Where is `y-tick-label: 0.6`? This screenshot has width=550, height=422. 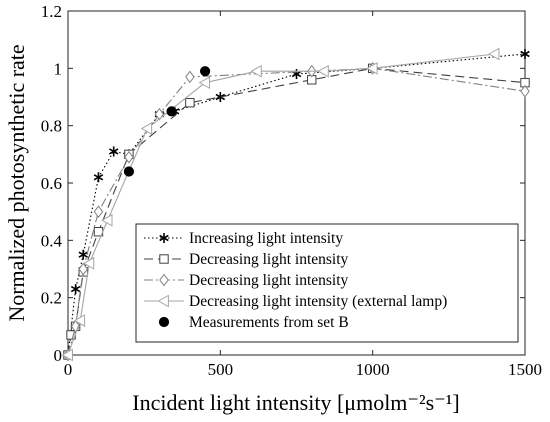 y-tick-label: 0.6 is located at coordinates (51, 183).